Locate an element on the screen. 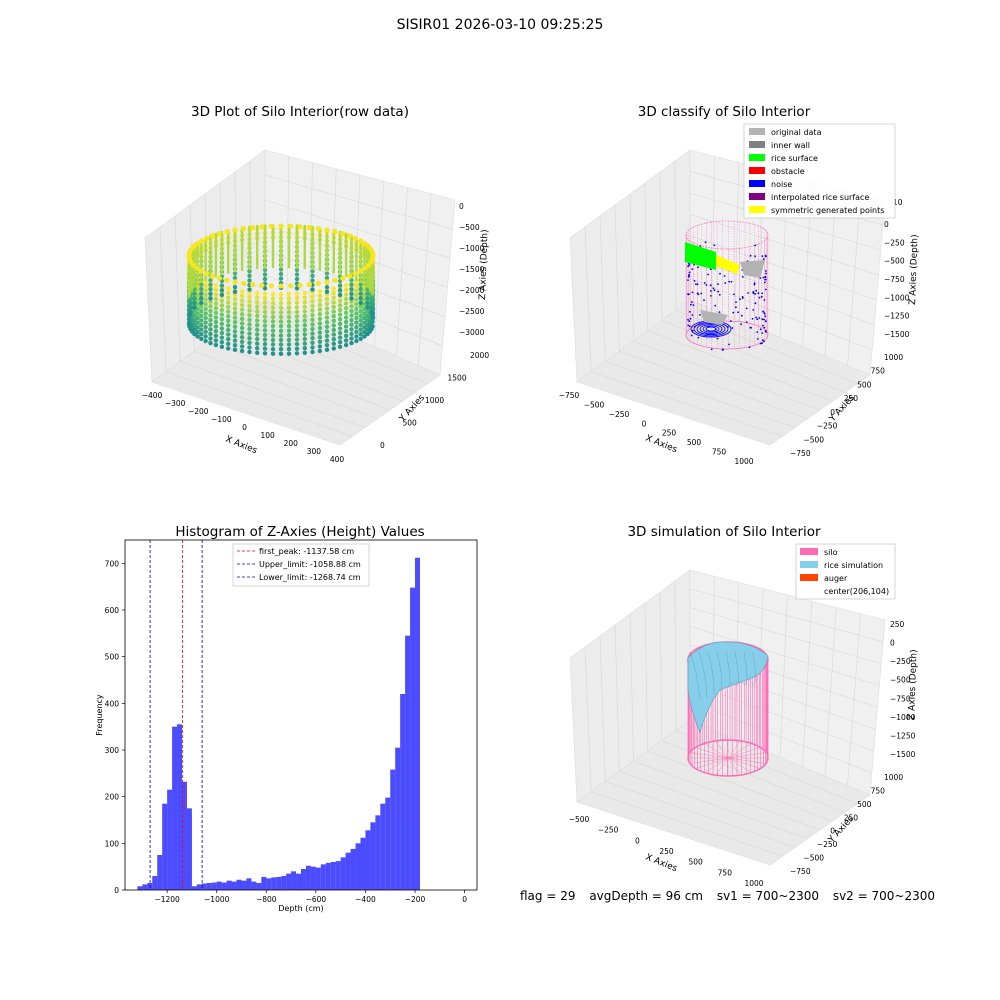  raw-x-tick-label: −200 is located at coordinates (198, 411).